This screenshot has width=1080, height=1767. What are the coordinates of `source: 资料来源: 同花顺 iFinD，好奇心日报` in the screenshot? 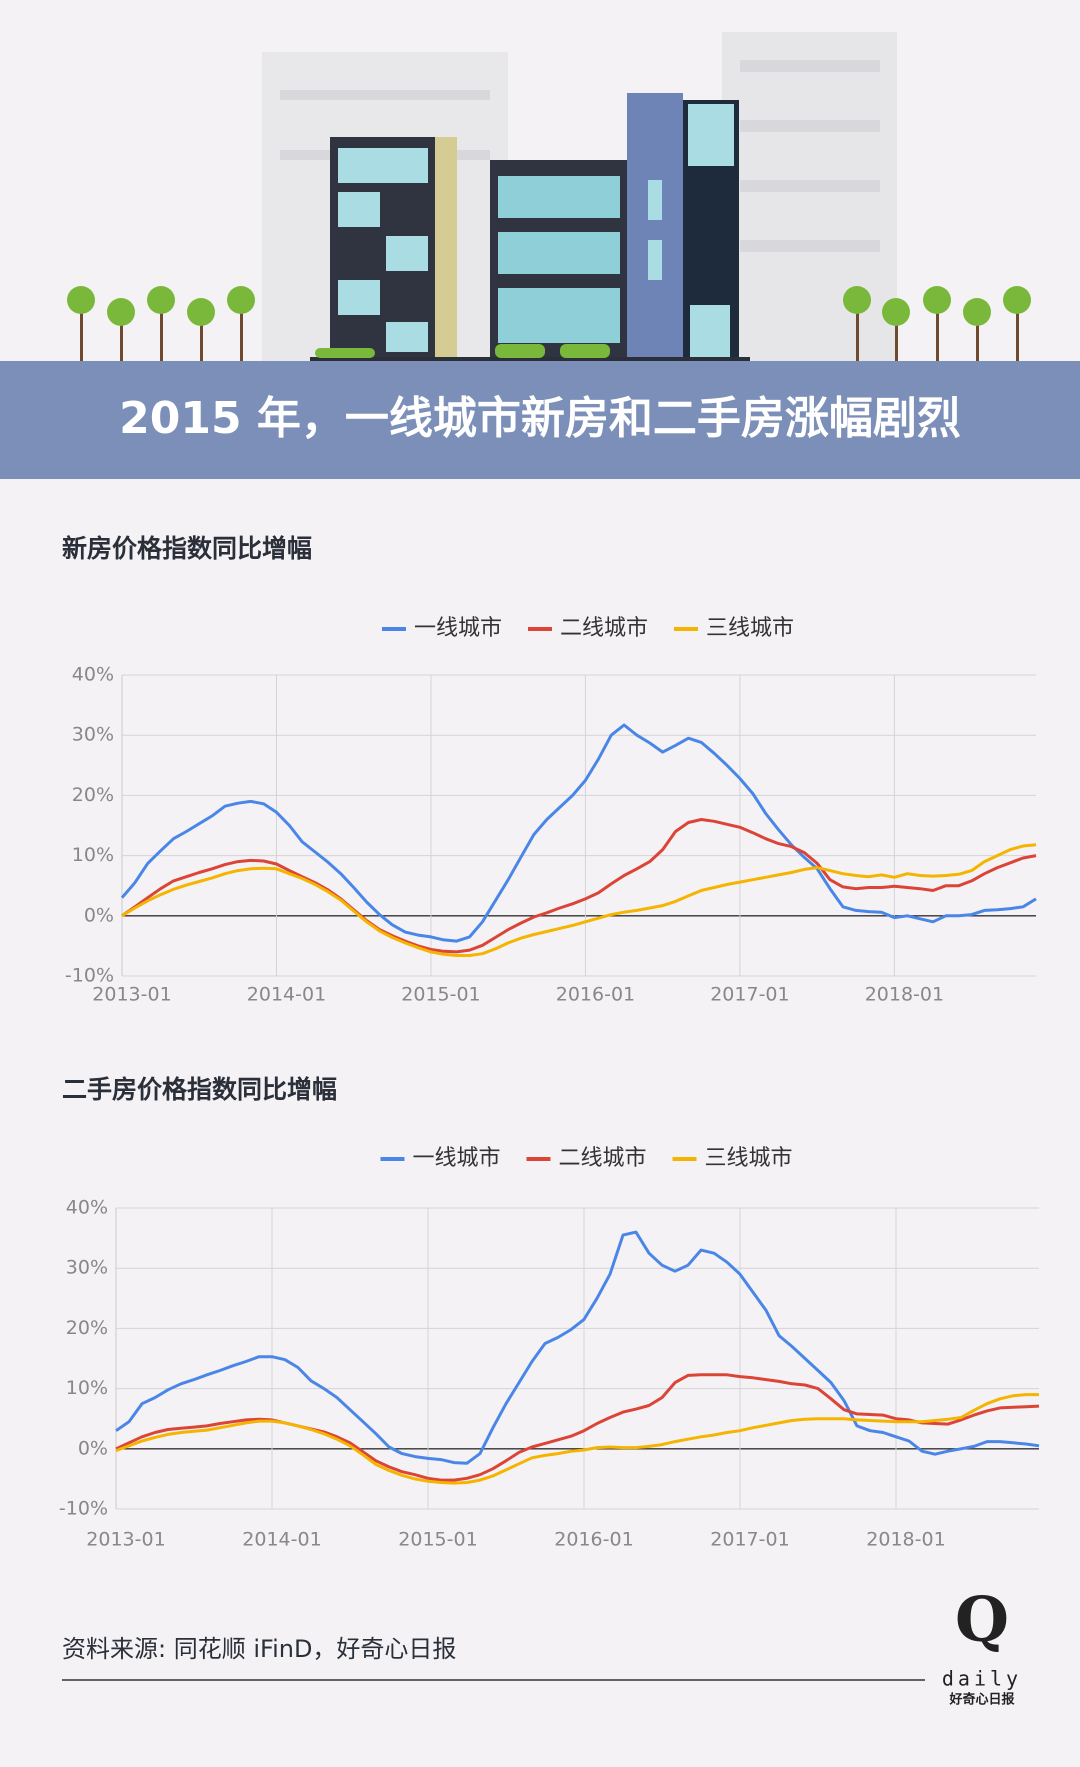 It's located at (259, 1649).